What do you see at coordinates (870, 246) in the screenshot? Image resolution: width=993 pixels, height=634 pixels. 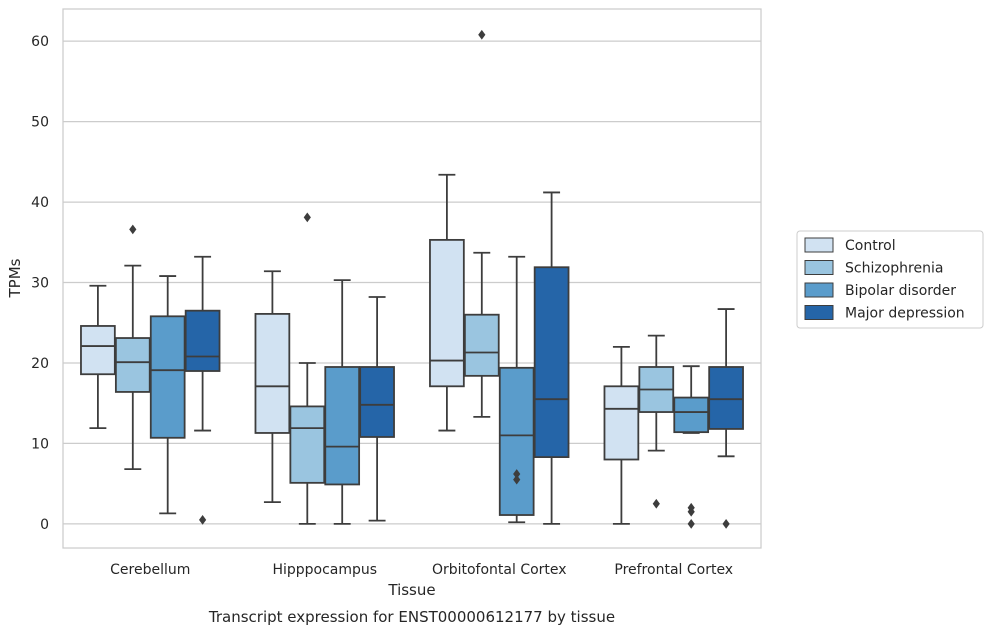 I see `legend-label: Control` at bounding box center [870, 246].